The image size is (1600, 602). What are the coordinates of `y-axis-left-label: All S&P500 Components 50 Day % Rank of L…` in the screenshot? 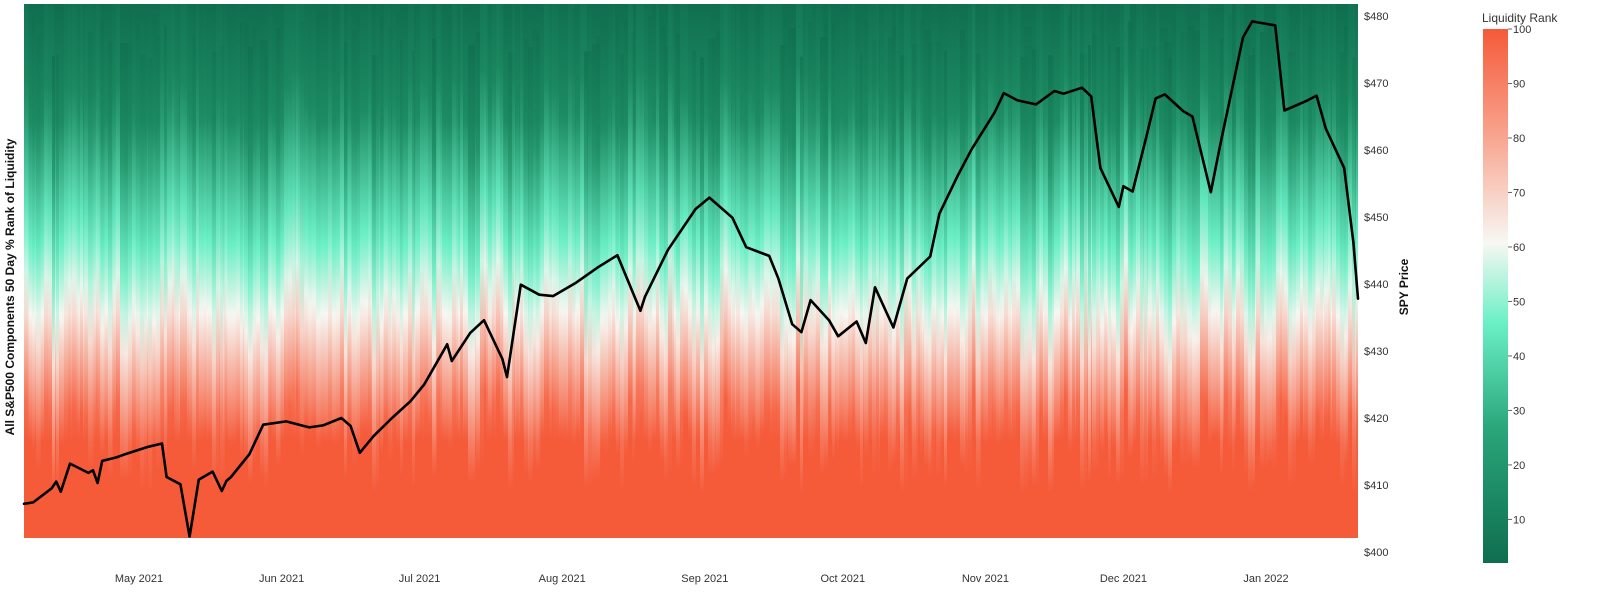 It's located at (10, 286).